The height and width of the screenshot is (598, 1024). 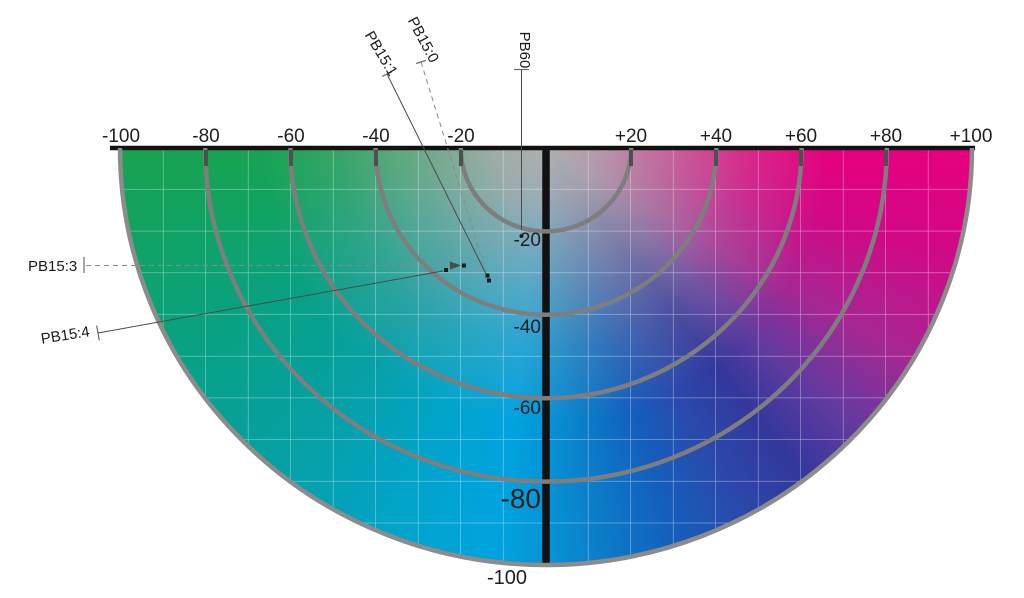 I want to click on a-tick-label: +20, so click(x=631, y=136).